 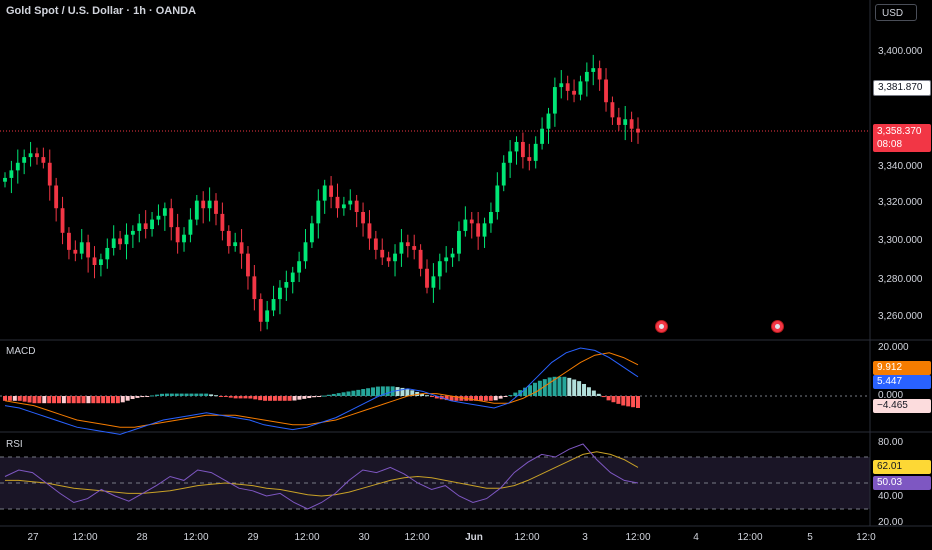 What do you see at coordinates (14, 444) in the screenshot?
I see `rsi-label: RSI` at bounding box center [14, 444].